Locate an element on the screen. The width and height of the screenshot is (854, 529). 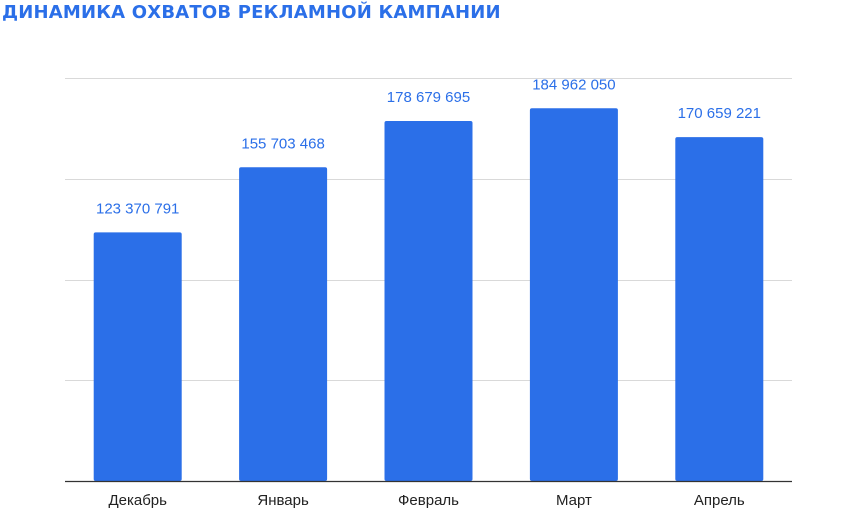
data-label: 184 962 050 is located at coordinates (573, 84).